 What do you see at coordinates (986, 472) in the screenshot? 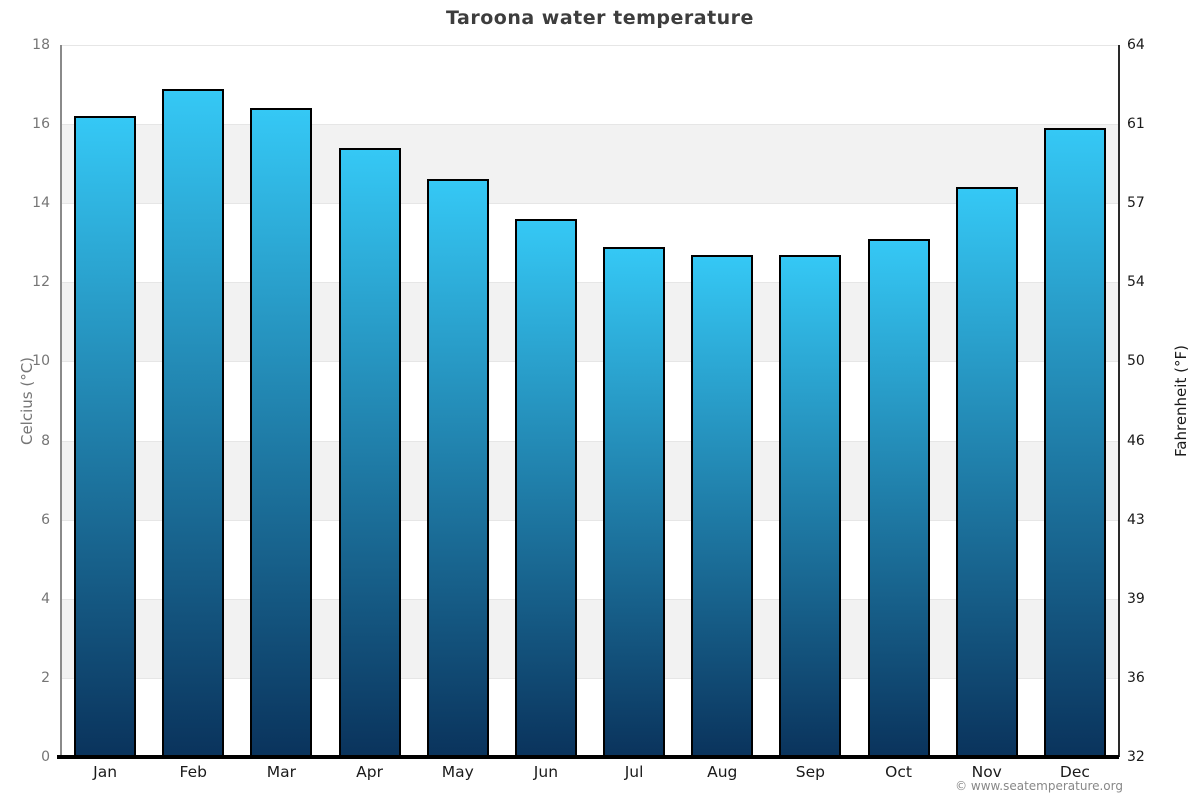
I see `bar-nov` at bounding box center [986, 472].